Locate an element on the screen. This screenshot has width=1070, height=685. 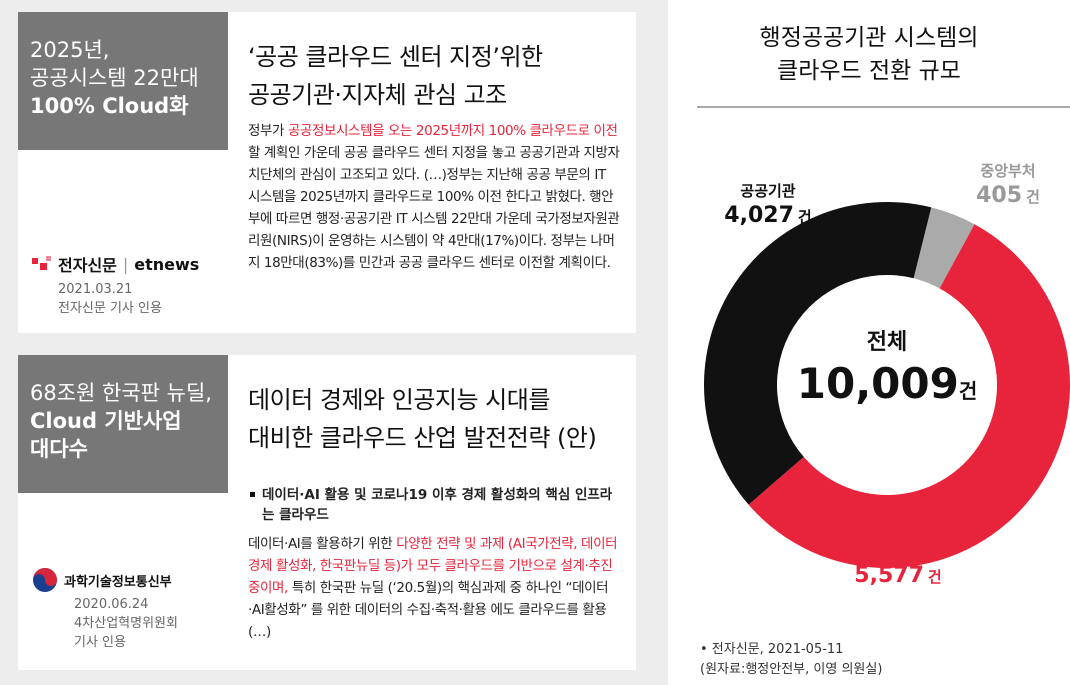
source-note: 4차산업혁명위원회 is located at coordinates (126, 623).